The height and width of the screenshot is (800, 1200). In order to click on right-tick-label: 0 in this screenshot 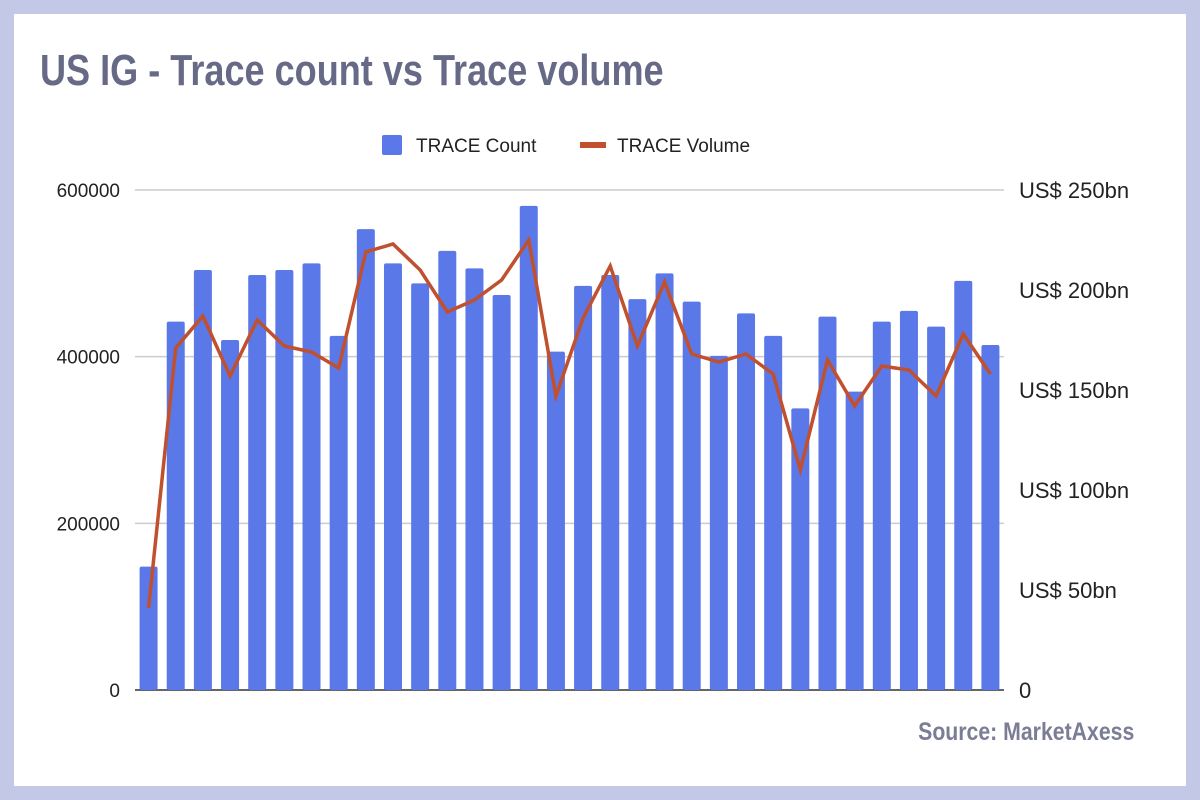, I will do `click(1025, 690)`.